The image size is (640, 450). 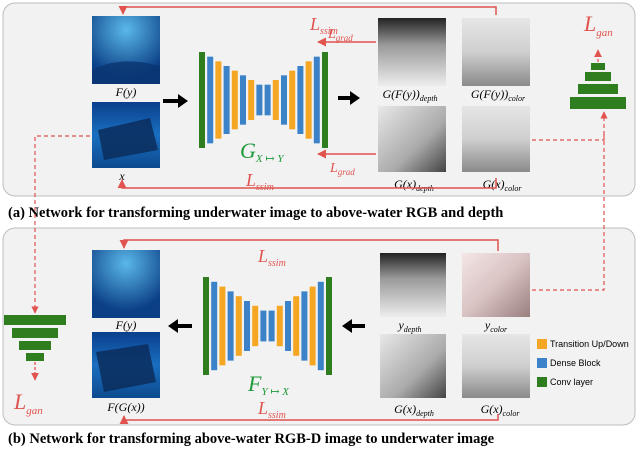 What do you see at coordinates (323, 25) in the screenshot?
I see `panel-a-ssim-top-label: Lssim` at bounding box center [323, 25].